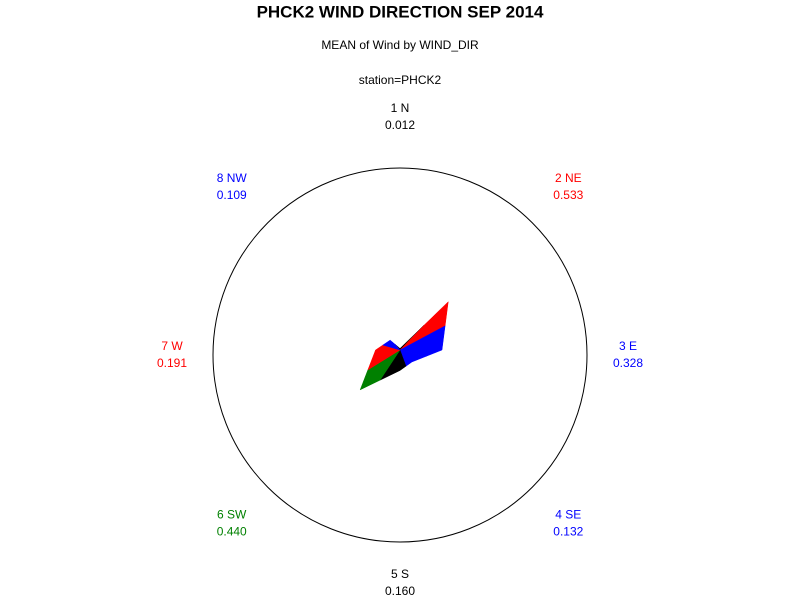 The image size is (800, 600). I want to click on category-label: 8 NW, so click(232, 178).